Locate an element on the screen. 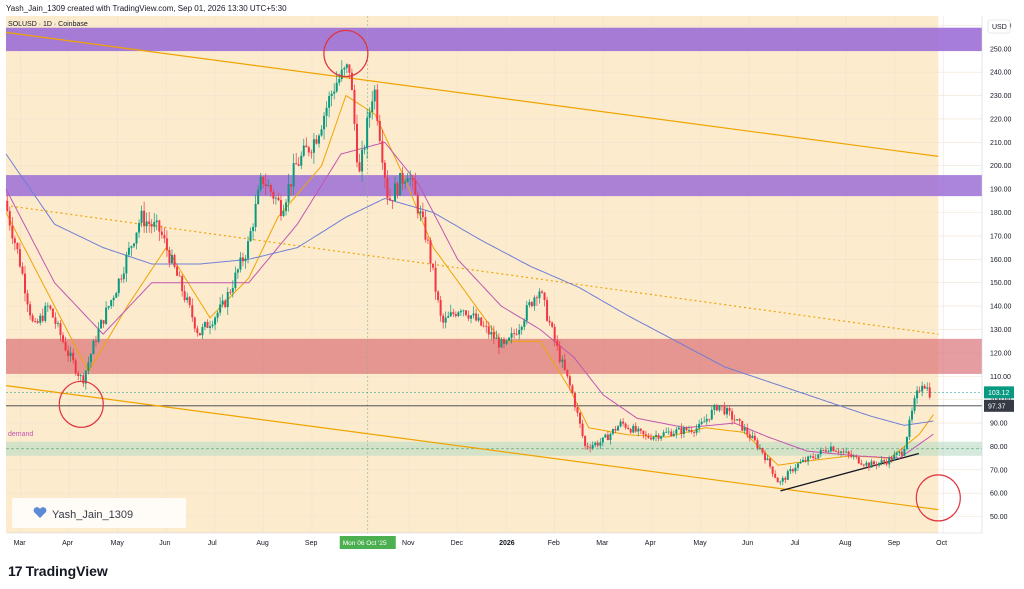  zone-band is located at coordinates (494, 356).